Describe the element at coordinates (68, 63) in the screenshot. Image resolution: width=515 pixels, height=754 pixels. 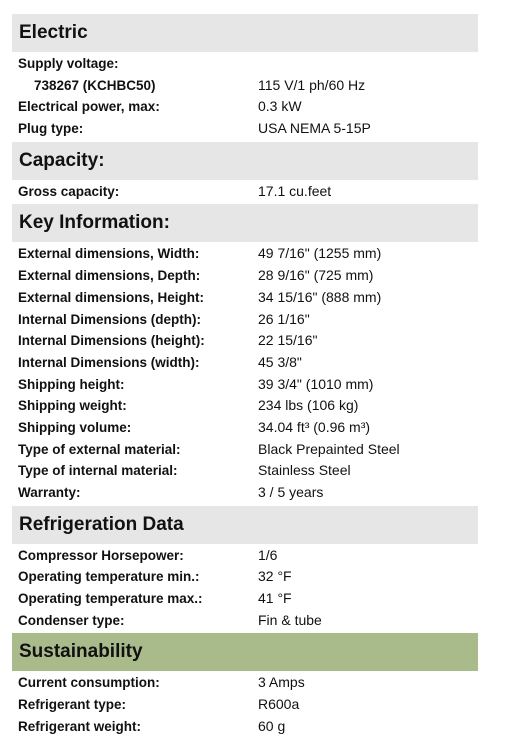
I see `spec-label: Supply voltage:` at that location.